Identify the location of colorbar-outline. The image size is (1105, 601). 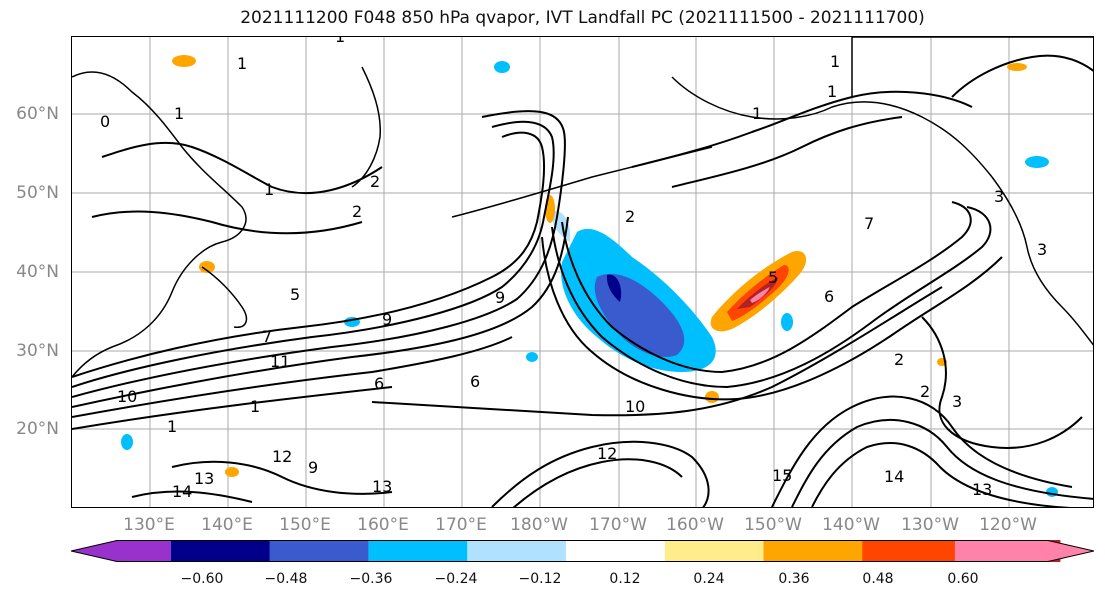
(582, 551).